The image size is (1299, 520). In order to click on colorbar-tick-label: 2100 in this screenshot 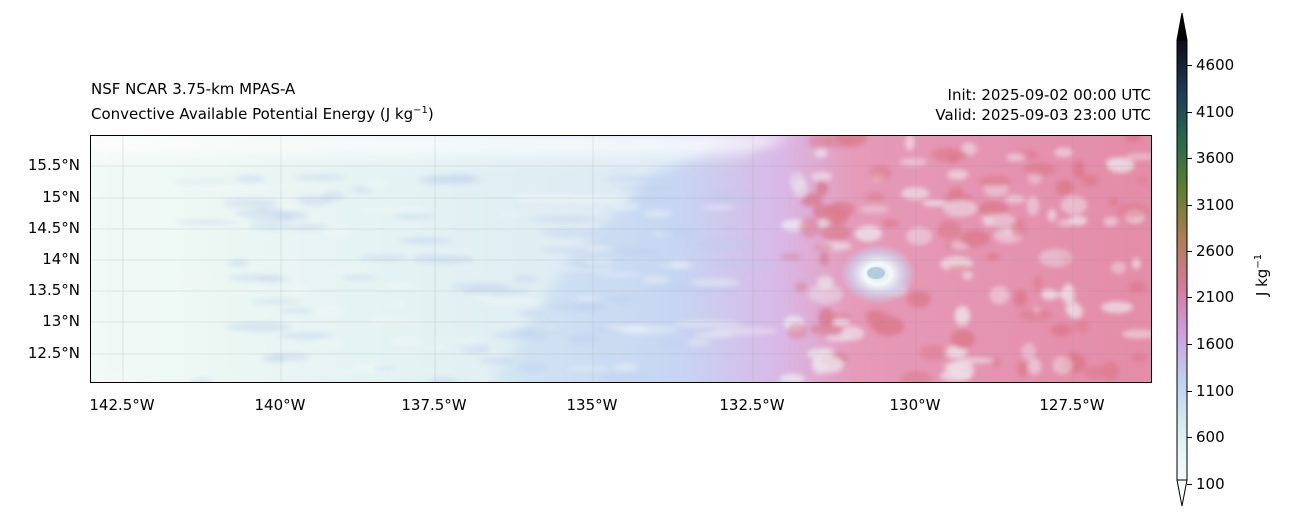, I will do `click(1215, 297)`.